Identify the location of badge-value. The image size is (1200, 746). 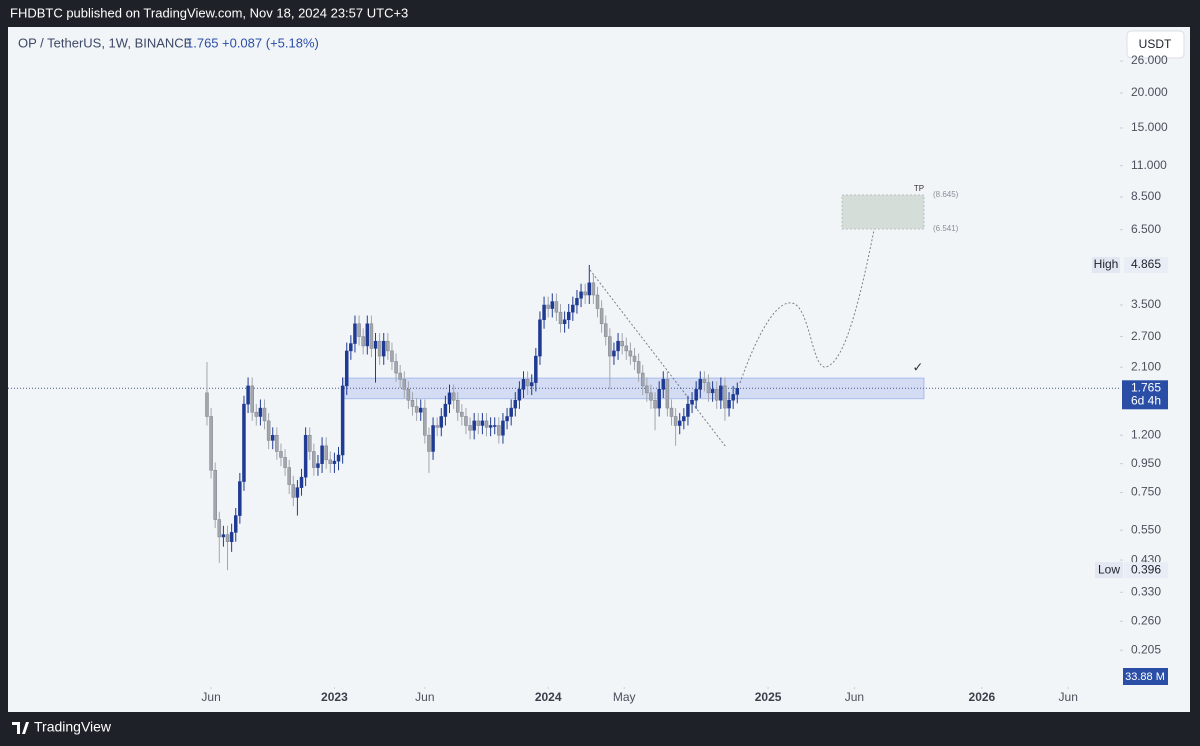
(1146, 570).